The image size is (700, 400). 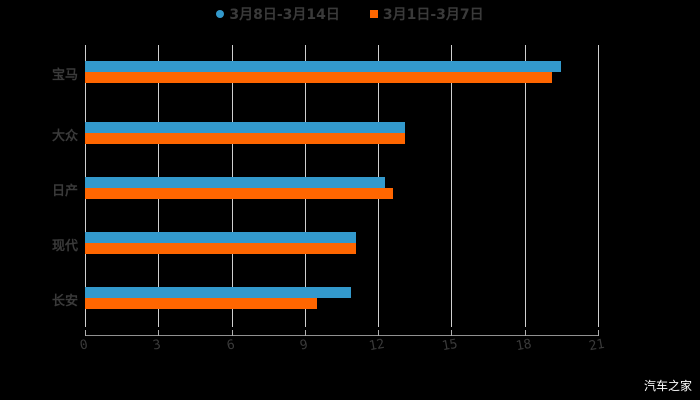 What do you see at coordinates (64, 246) in the screenshot?
I see `category-label: 现代` at bounding box center [64, 246].